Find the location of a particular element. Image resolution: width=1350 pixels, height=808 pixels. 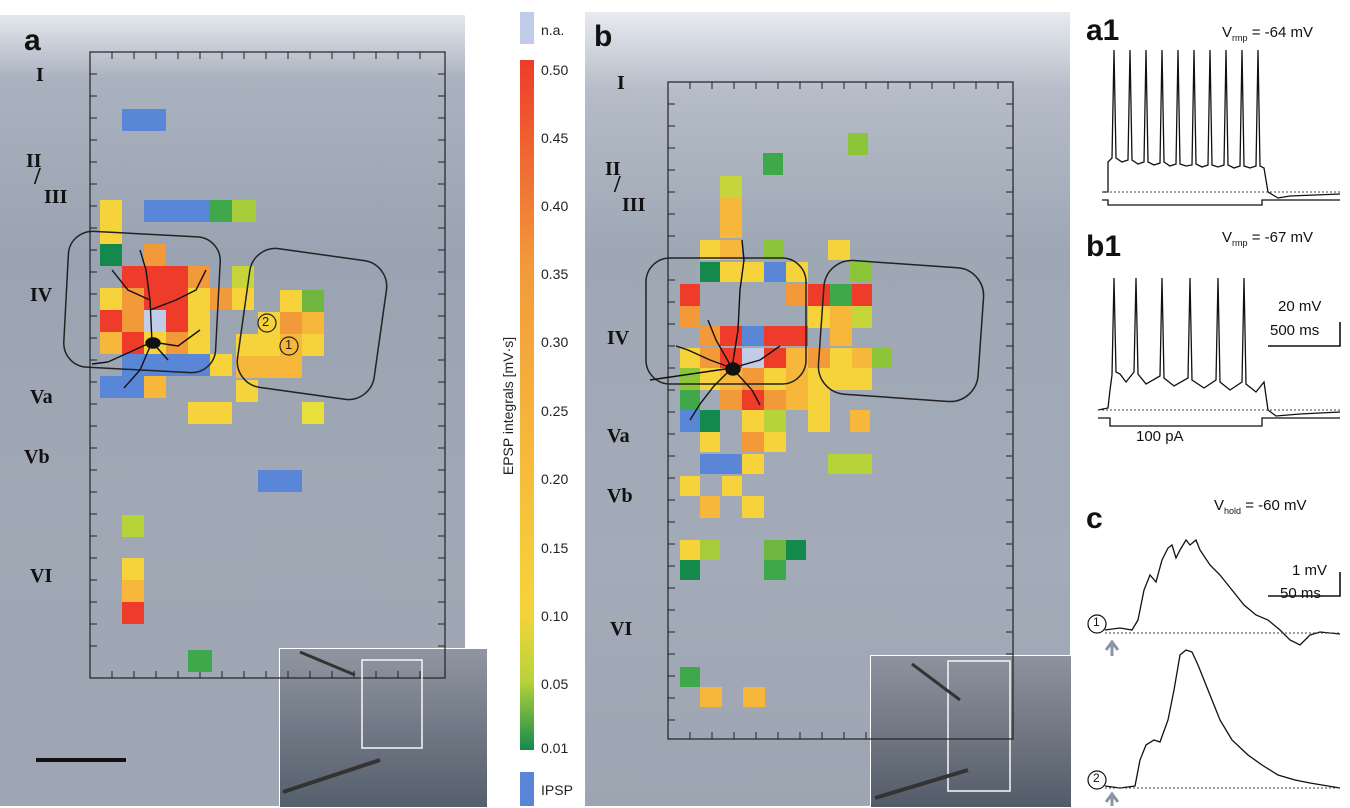

panel-a-heatmap is located at coordinates (212, 390).